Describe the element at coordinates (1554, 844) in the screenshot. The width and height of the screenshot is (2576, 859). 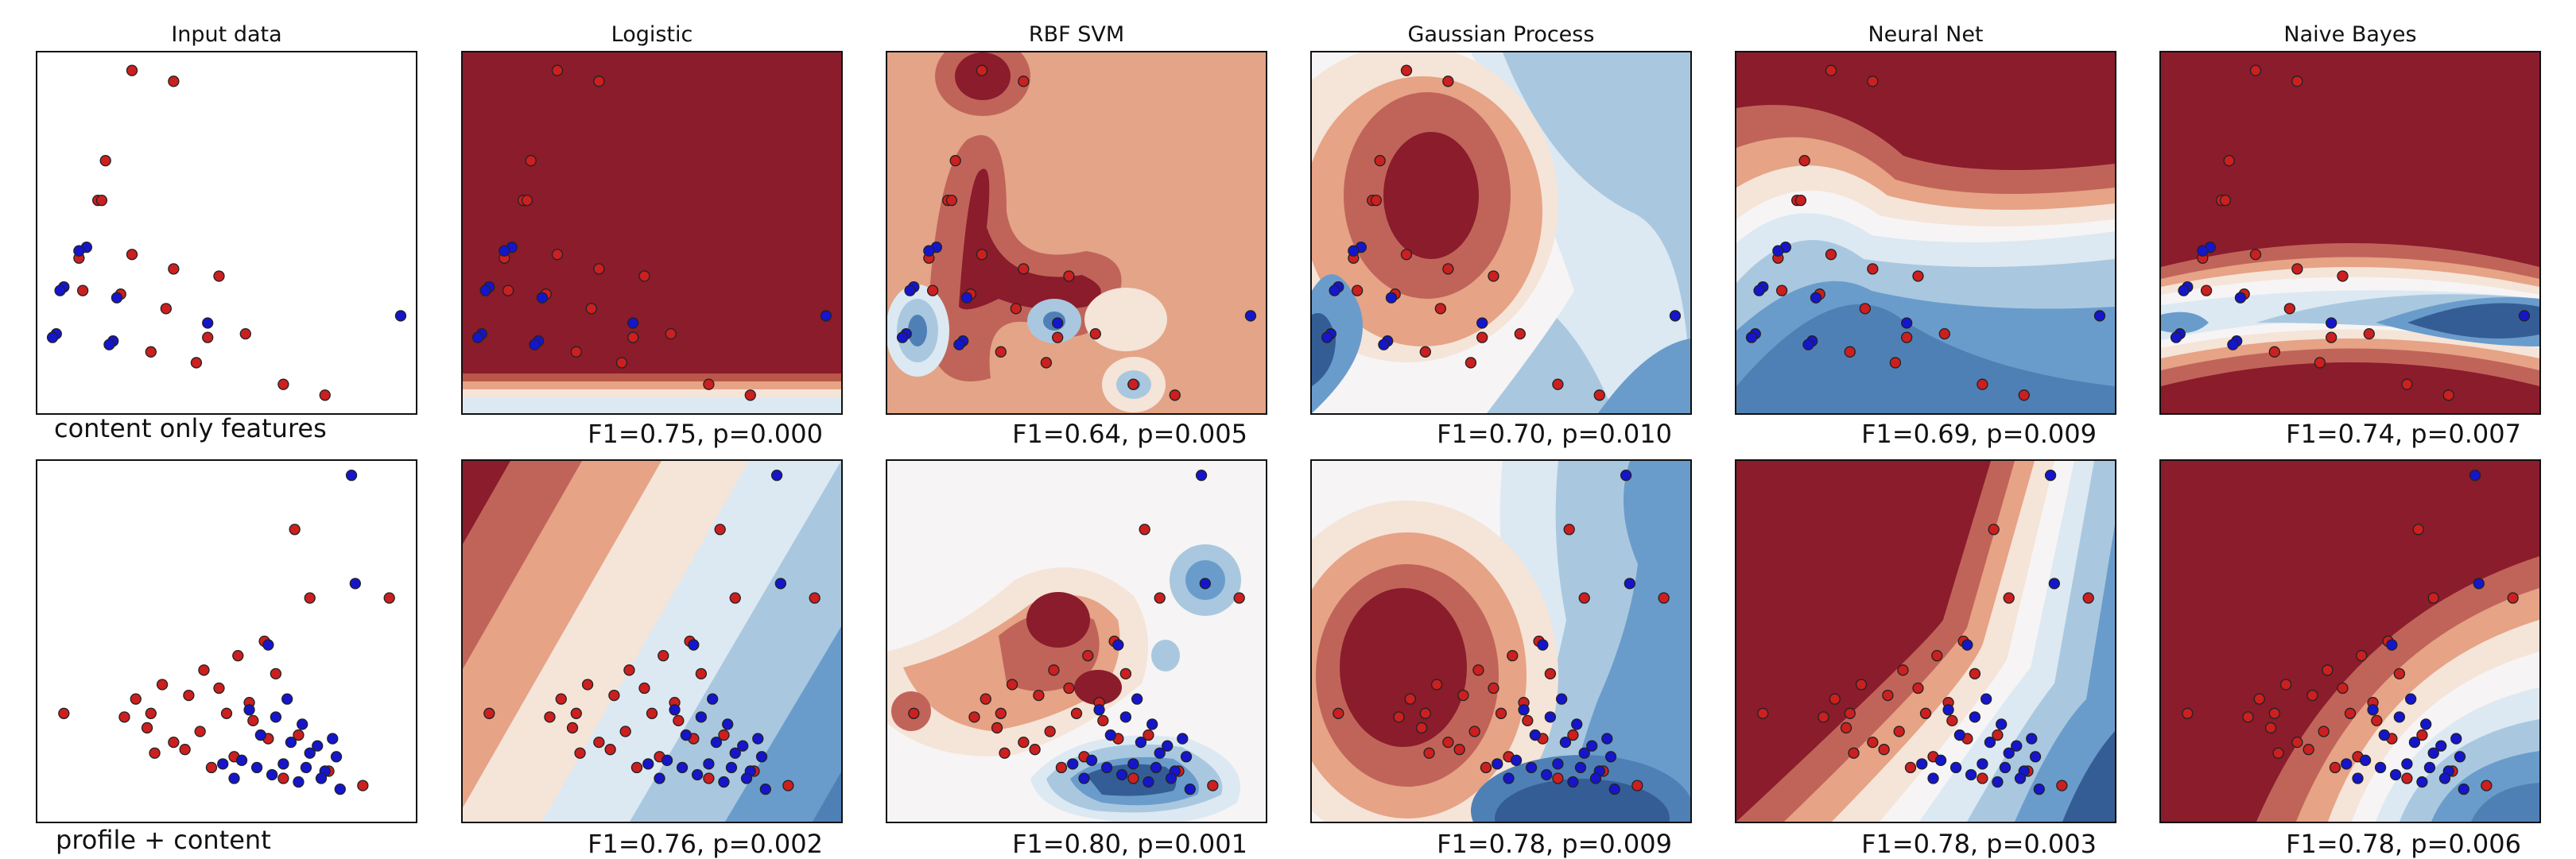
I see `score-gaussian-process-profile: F1=0.78, p=0.009` at that location.